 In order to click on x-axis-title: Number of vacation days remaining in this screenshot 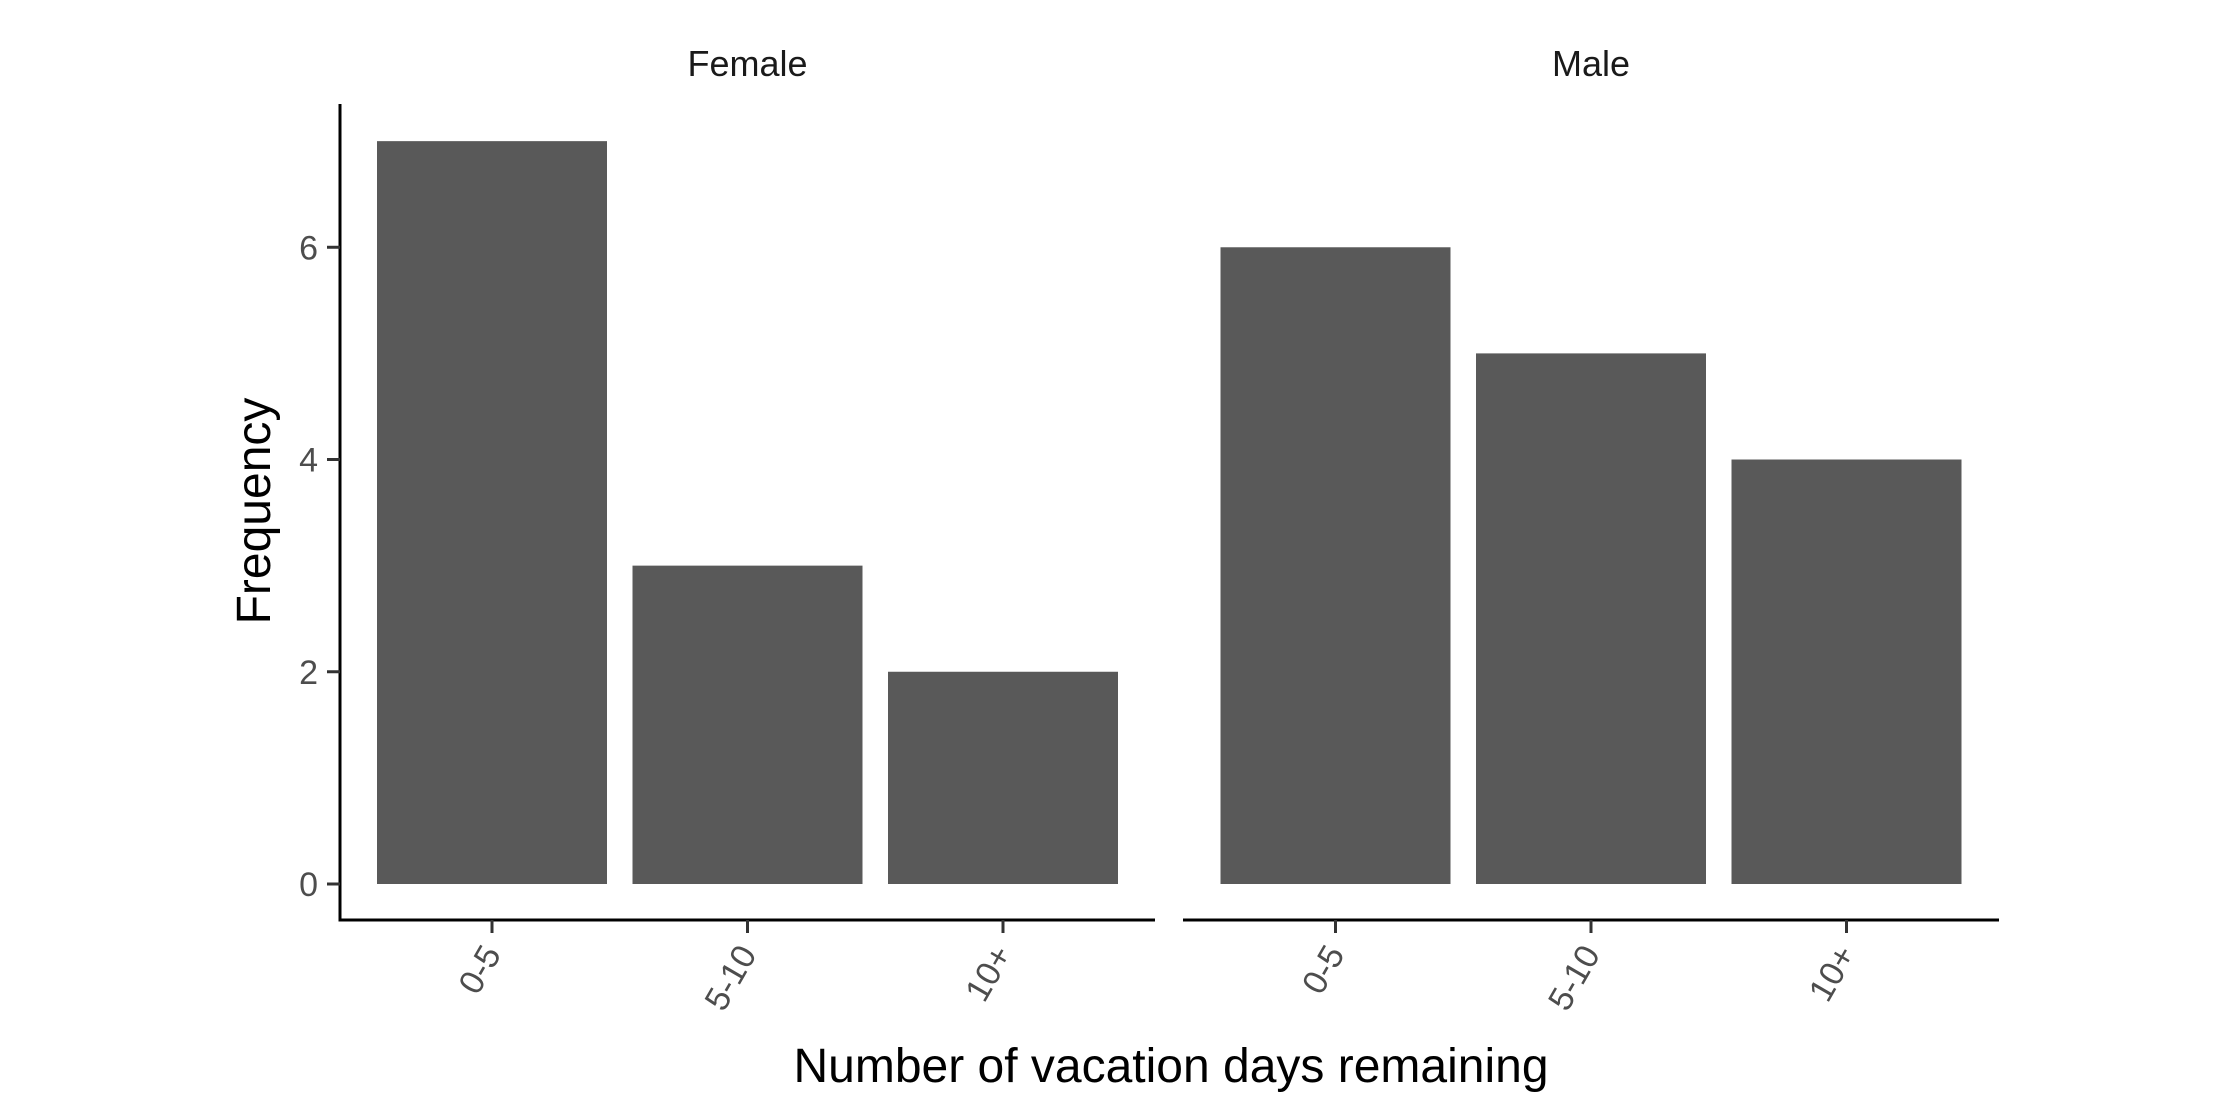, I will do `click(1170, 1066)`.